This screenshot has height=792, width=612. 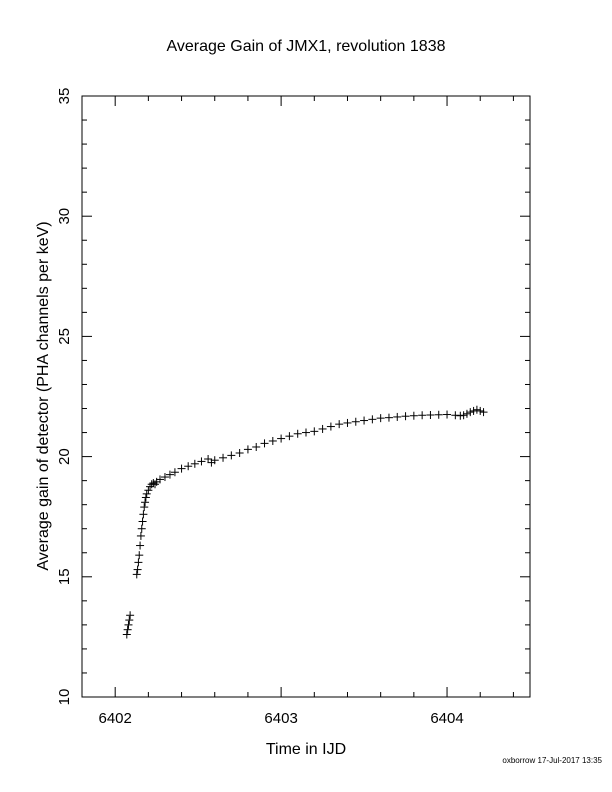 I want to click on y-tick-labels: 10 15 20 25 30 35, so click(x=64, y=397).